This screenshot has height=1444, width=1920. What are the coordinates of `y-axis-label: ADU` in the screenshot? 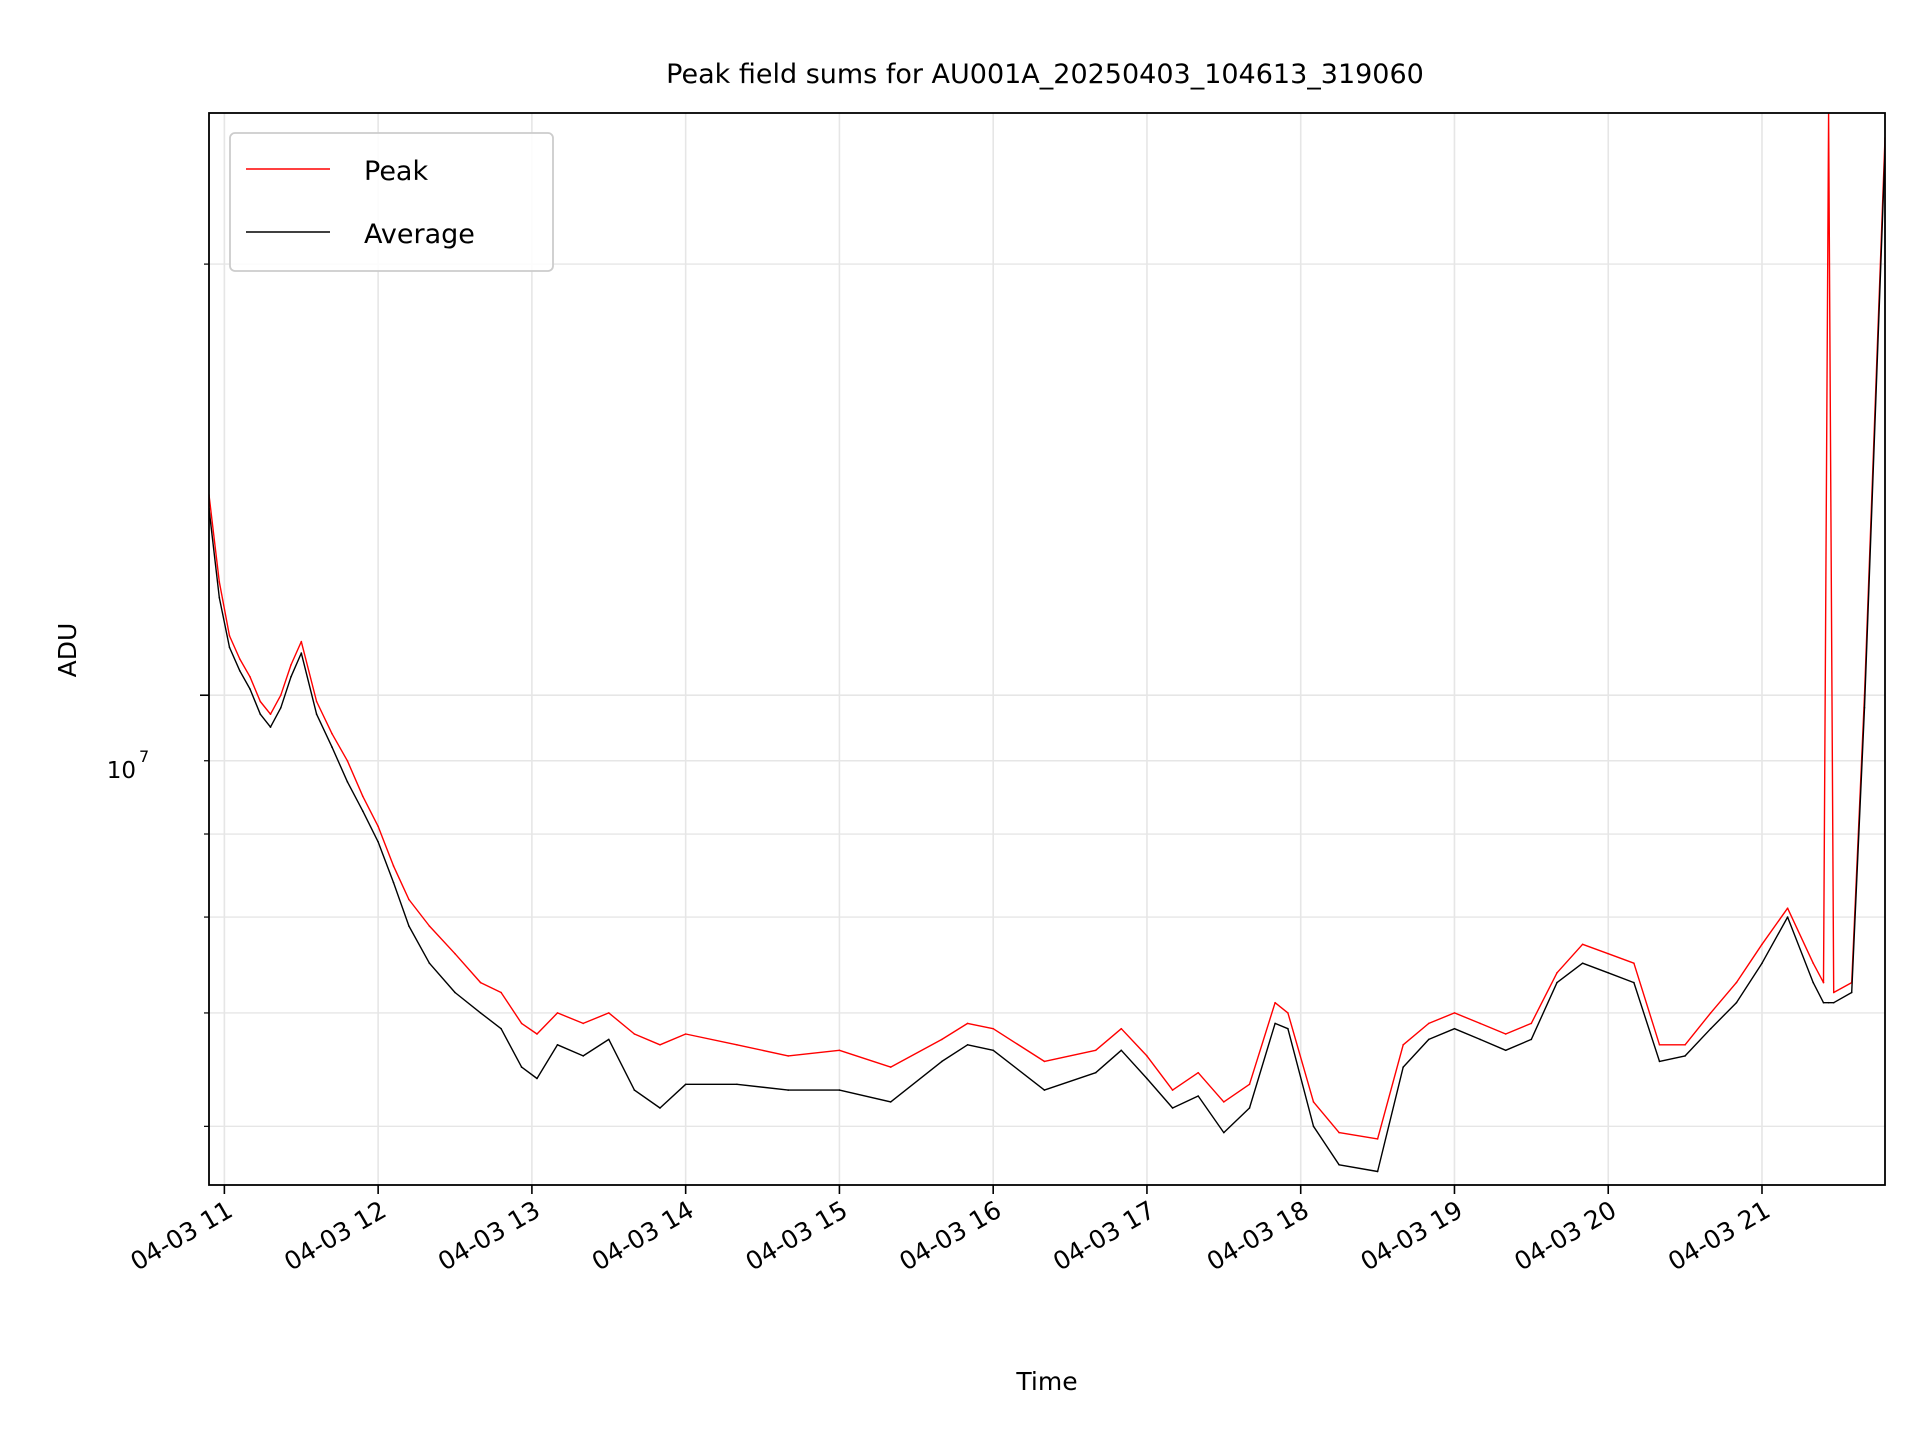 It's located at (67, 650).